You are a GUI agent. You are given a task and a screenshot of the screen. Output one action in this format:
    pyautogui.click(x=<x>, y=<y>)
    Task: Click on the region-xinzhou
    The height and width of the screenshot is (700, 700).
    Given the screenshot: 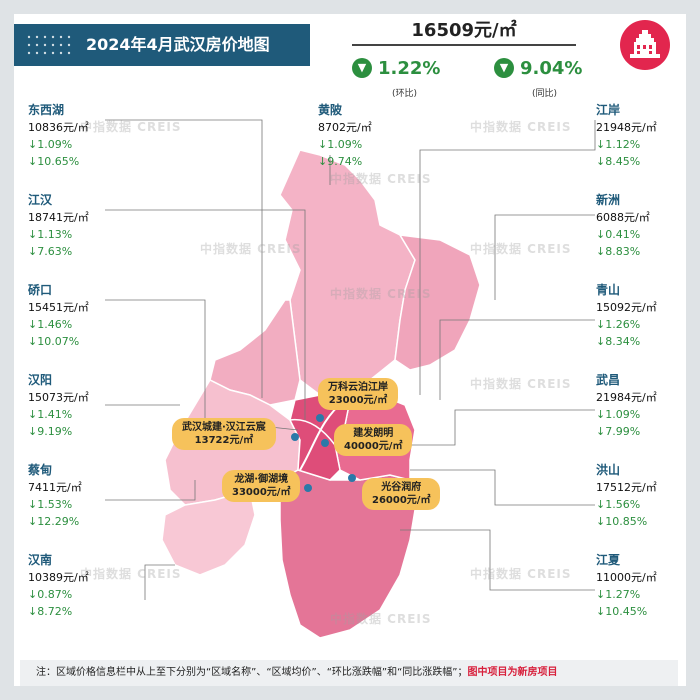 What is the action you would take?
    pyautogui.click(x=437, y=302)
    